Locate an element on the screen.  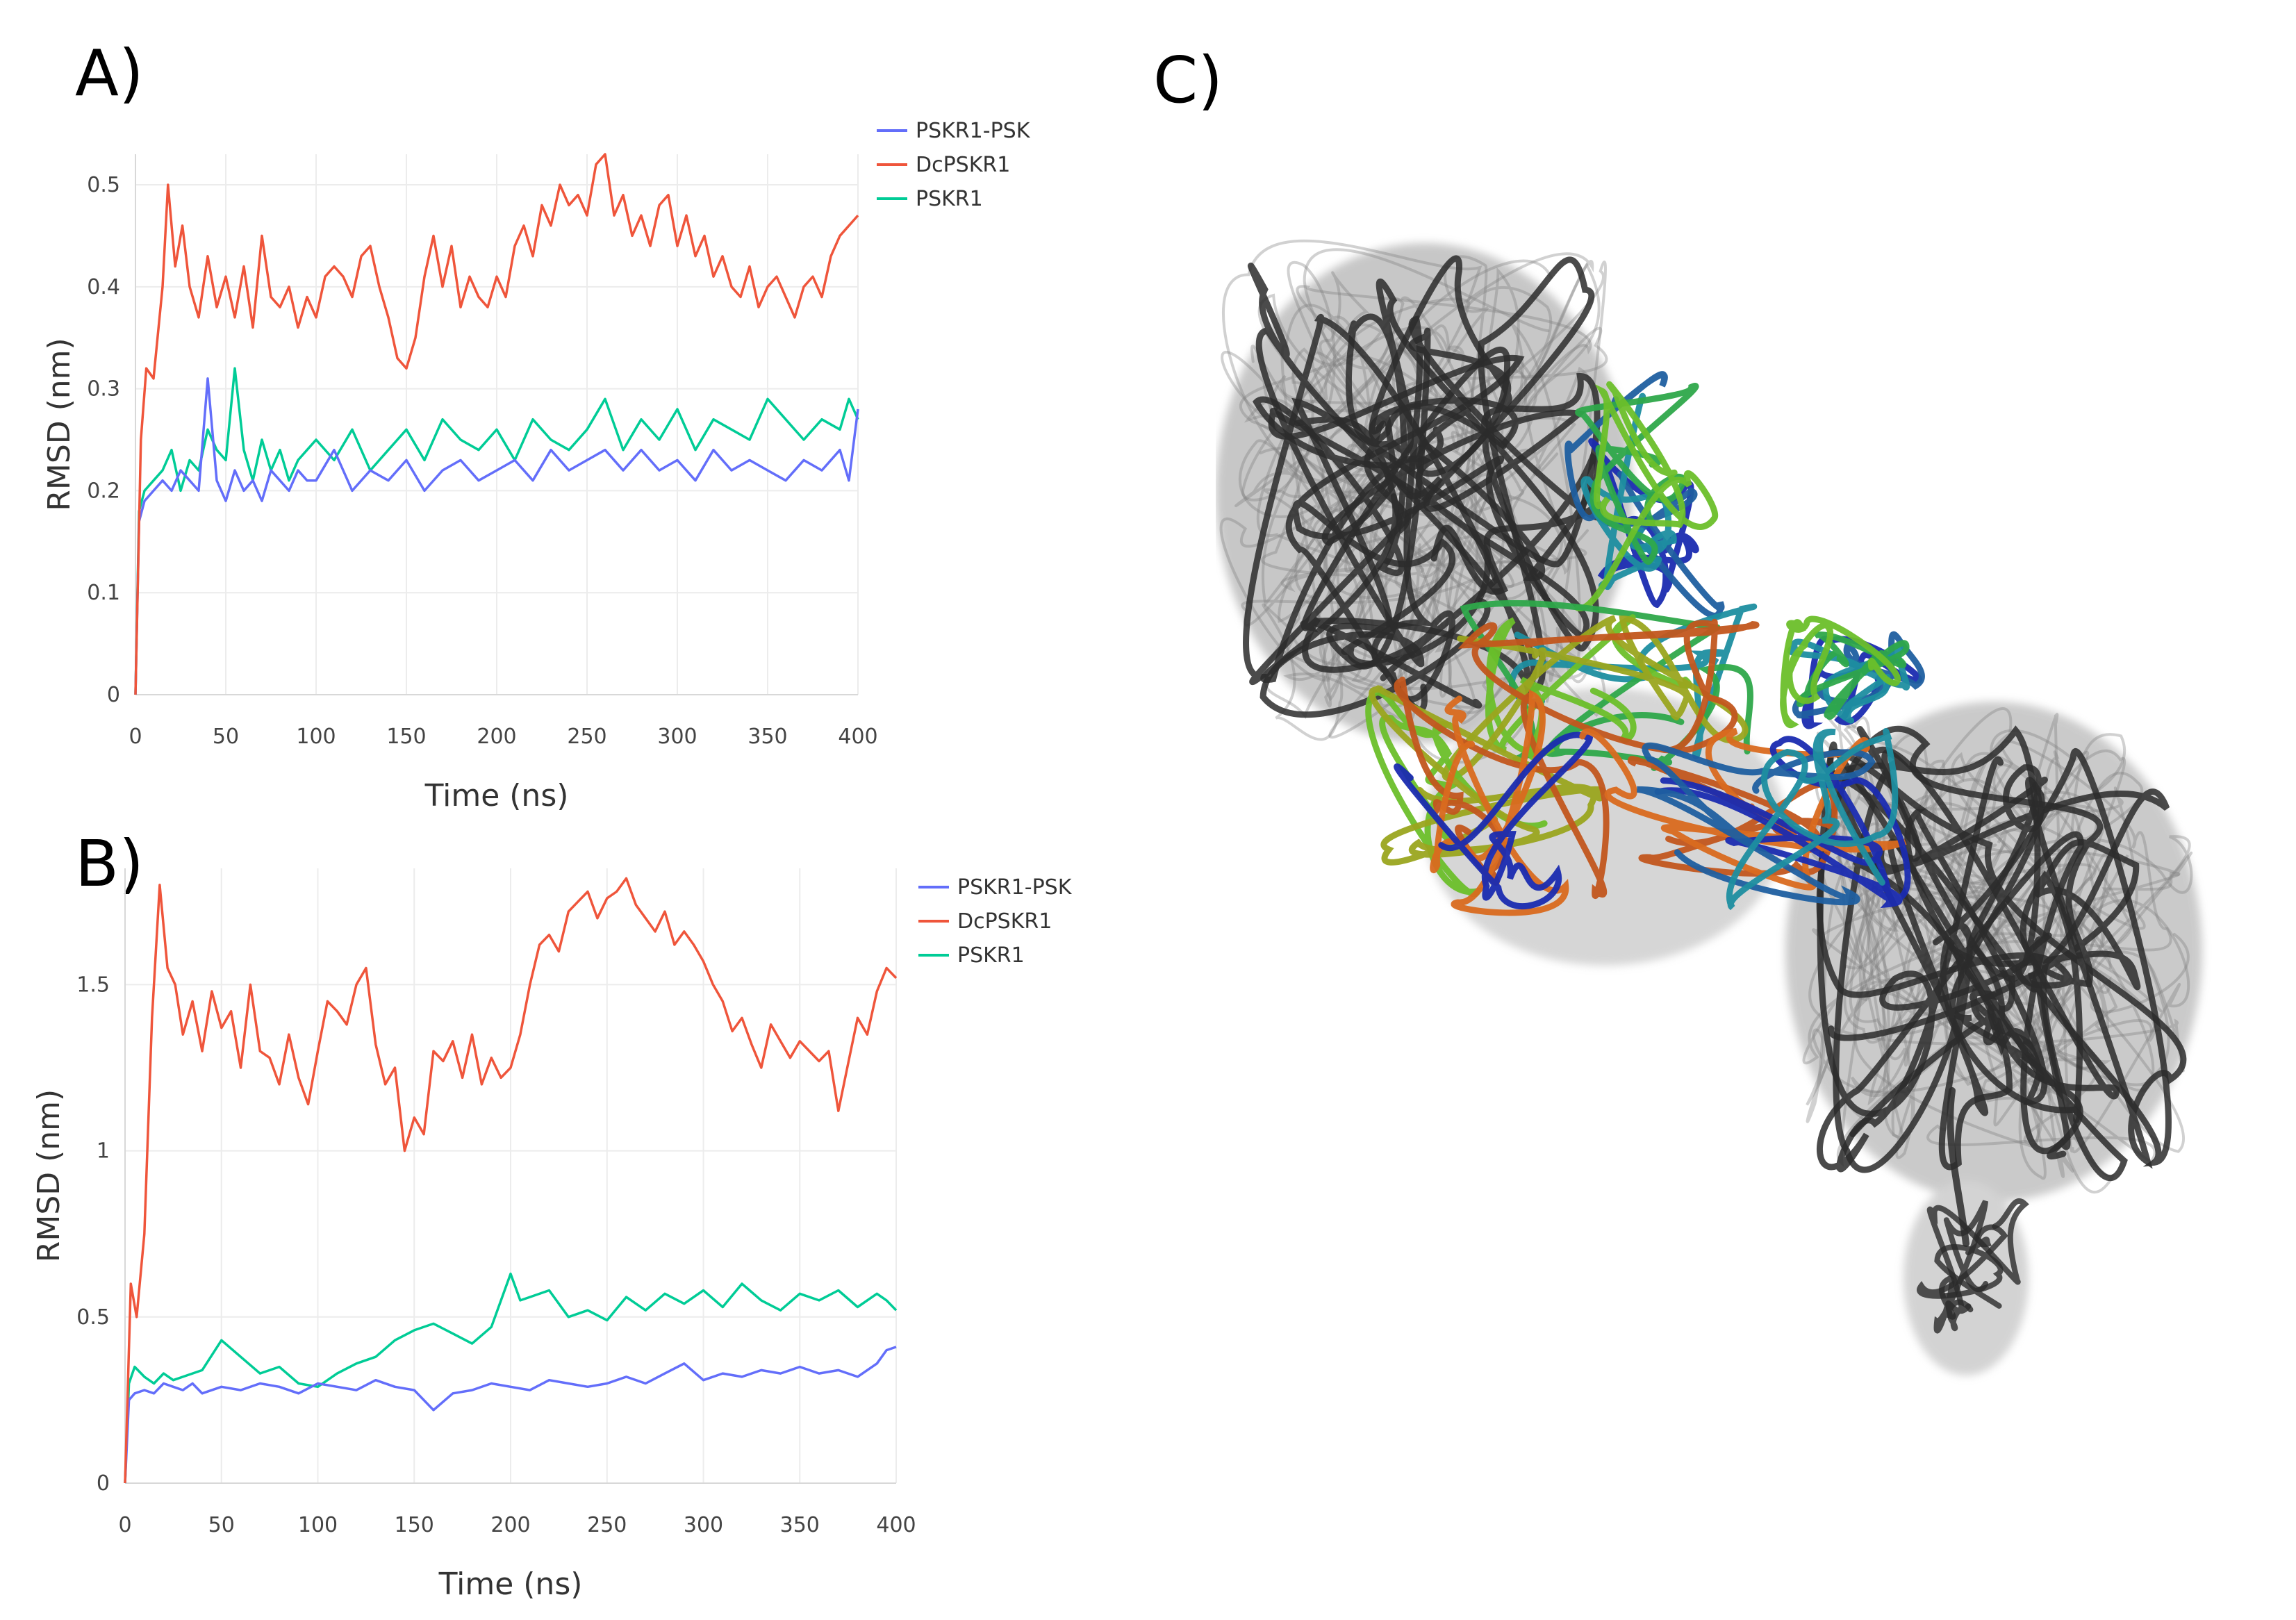
panel-label-a: A) is located at coordinates (109, 73).